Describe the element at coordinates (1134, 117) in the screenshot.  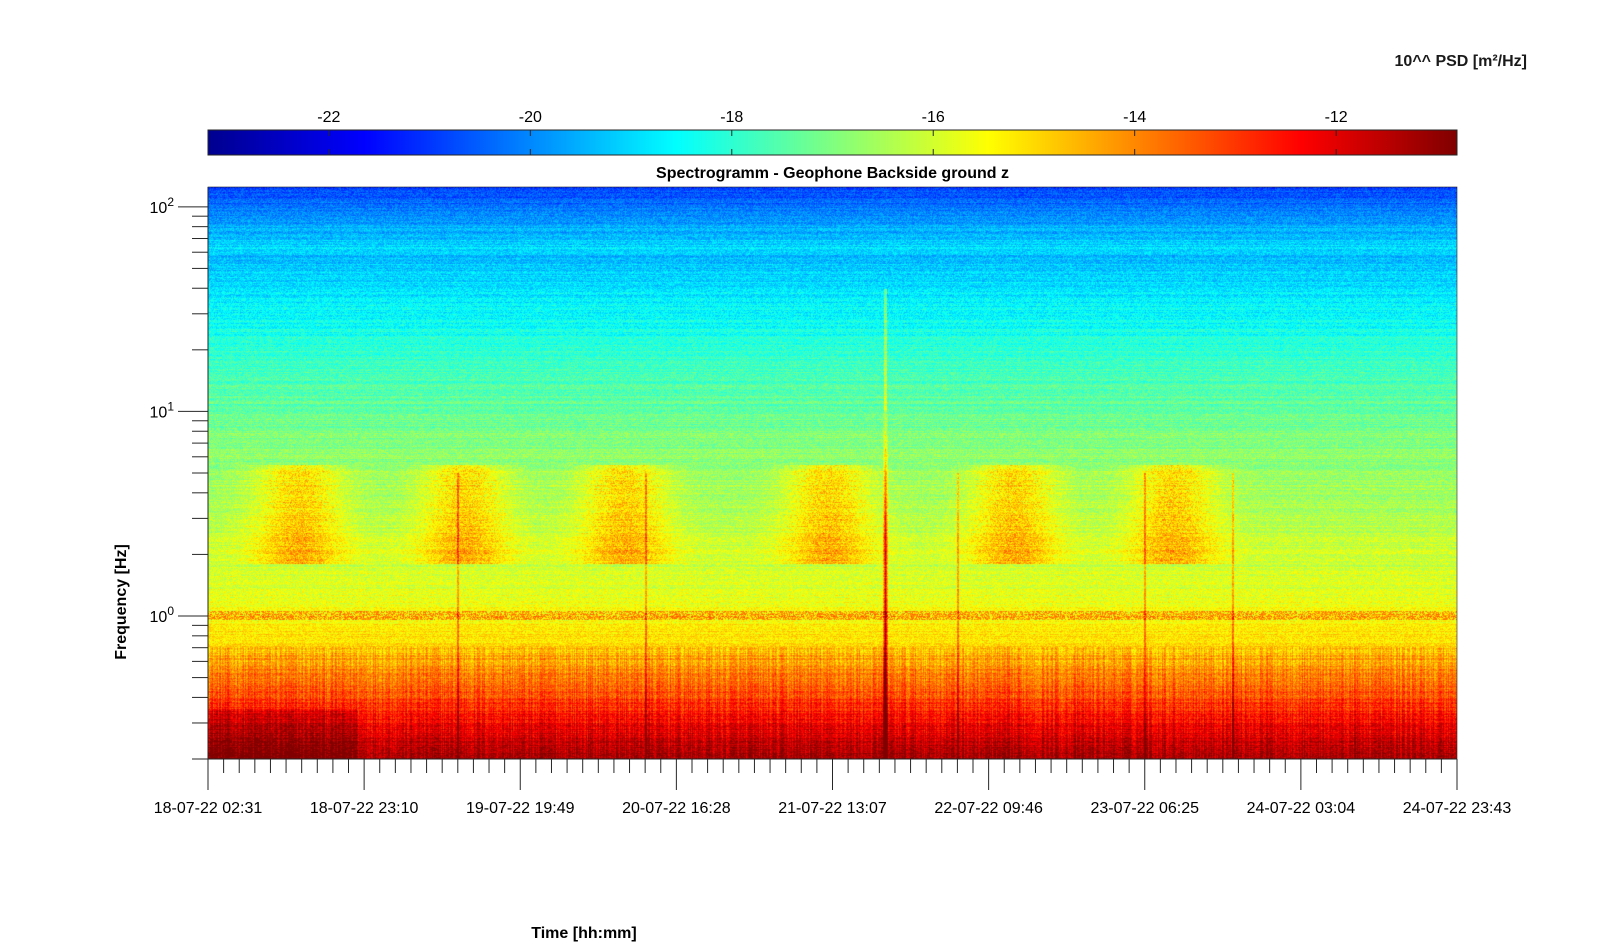
I see `colorbar-tick-label: -14` at that location.